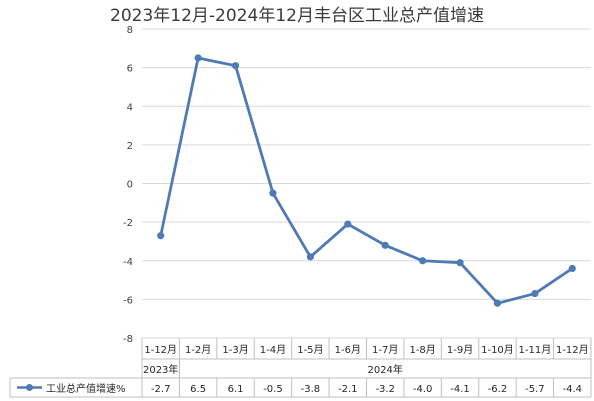 The width and height of the screenshot is (594, 401). I want to click on category-label: 1-6月, so click(348, 350).